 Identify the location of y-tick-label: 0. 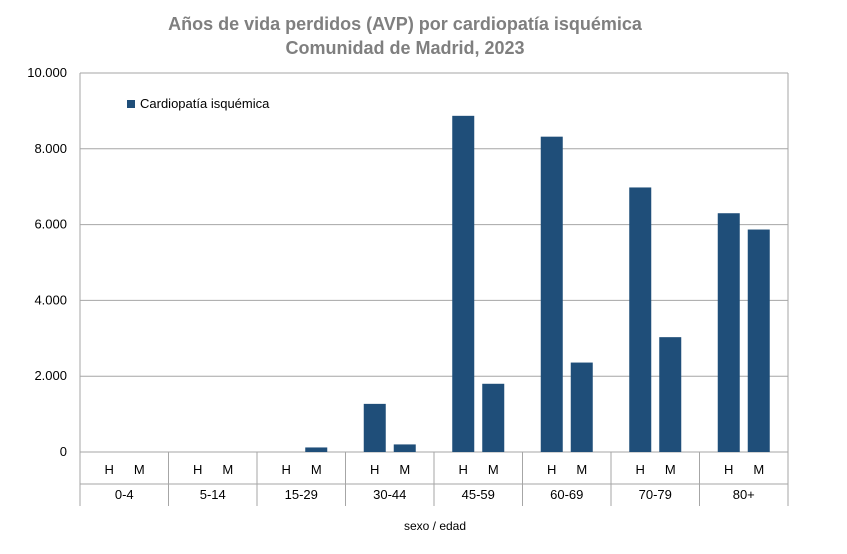
(63, 451).